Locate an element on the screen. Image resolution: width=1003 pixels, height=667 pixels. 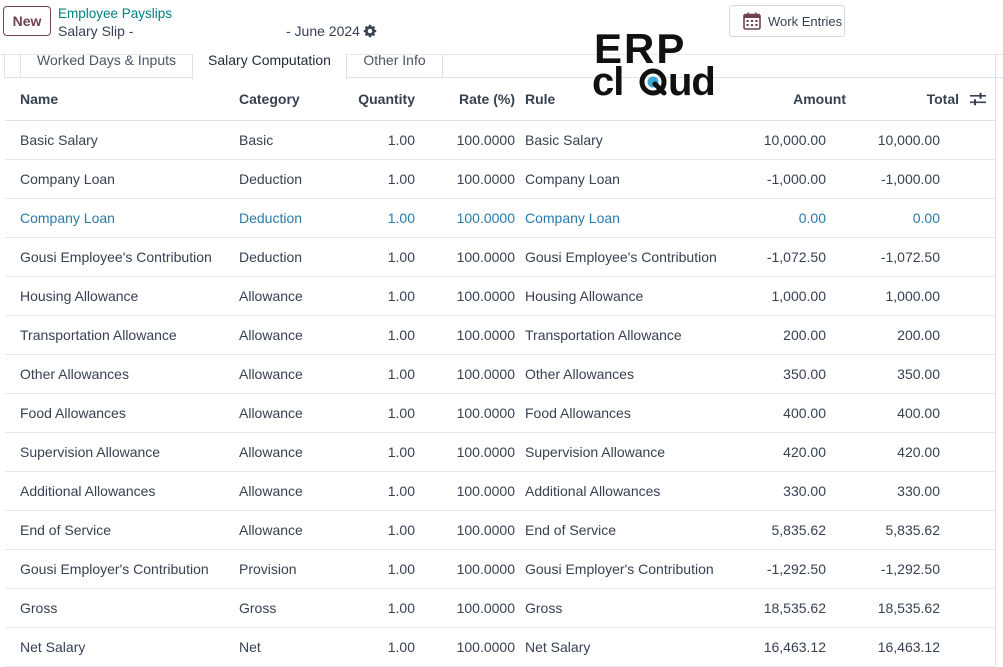
cell-total: 16,463.12 is located at coordinates (908, 647).